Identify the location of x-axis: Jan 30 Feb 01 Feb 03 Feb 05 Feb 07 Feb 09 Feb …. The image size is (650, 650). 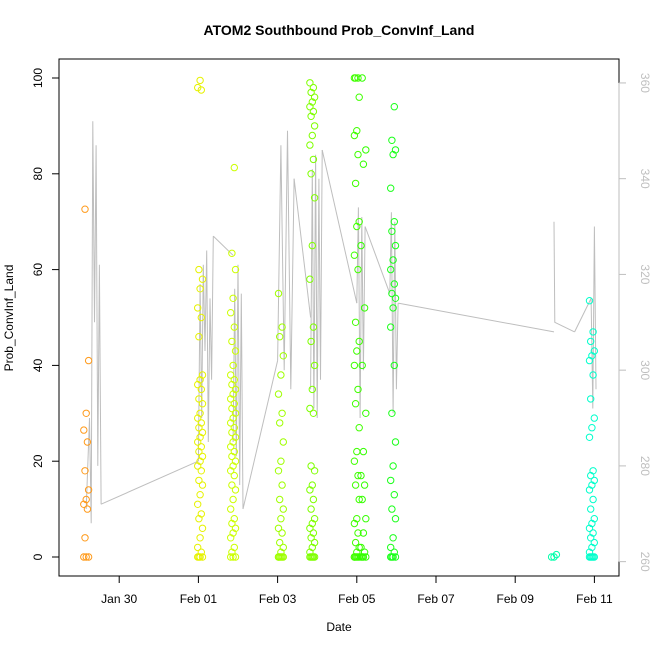
(357, 590).